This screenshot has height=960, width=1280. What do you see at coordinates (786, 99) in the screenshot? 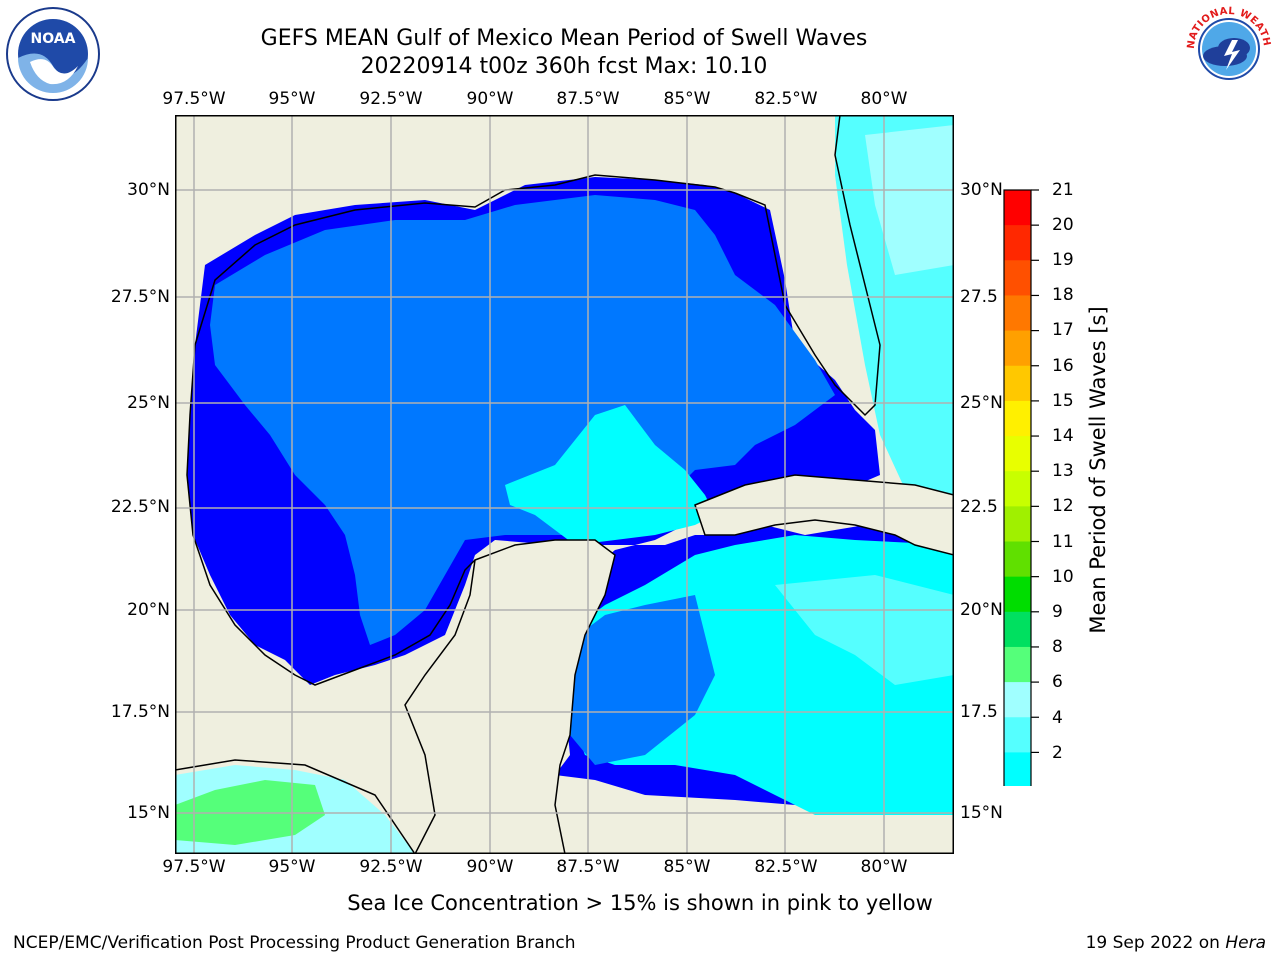
I see `lon-label-top: 82.5°W` at bounding box center [786, 99].